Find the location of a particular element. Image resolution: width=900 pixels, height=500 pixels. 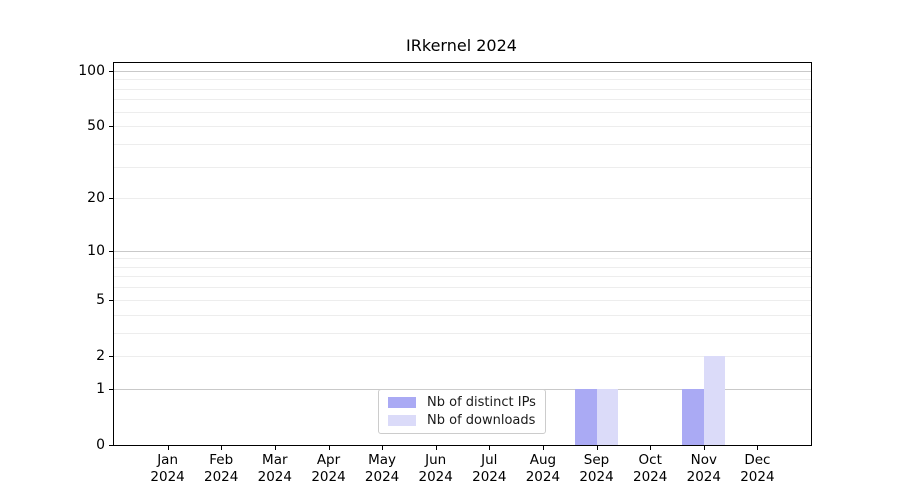

gridline-minor-y3 is located at coordinates (462, 333).